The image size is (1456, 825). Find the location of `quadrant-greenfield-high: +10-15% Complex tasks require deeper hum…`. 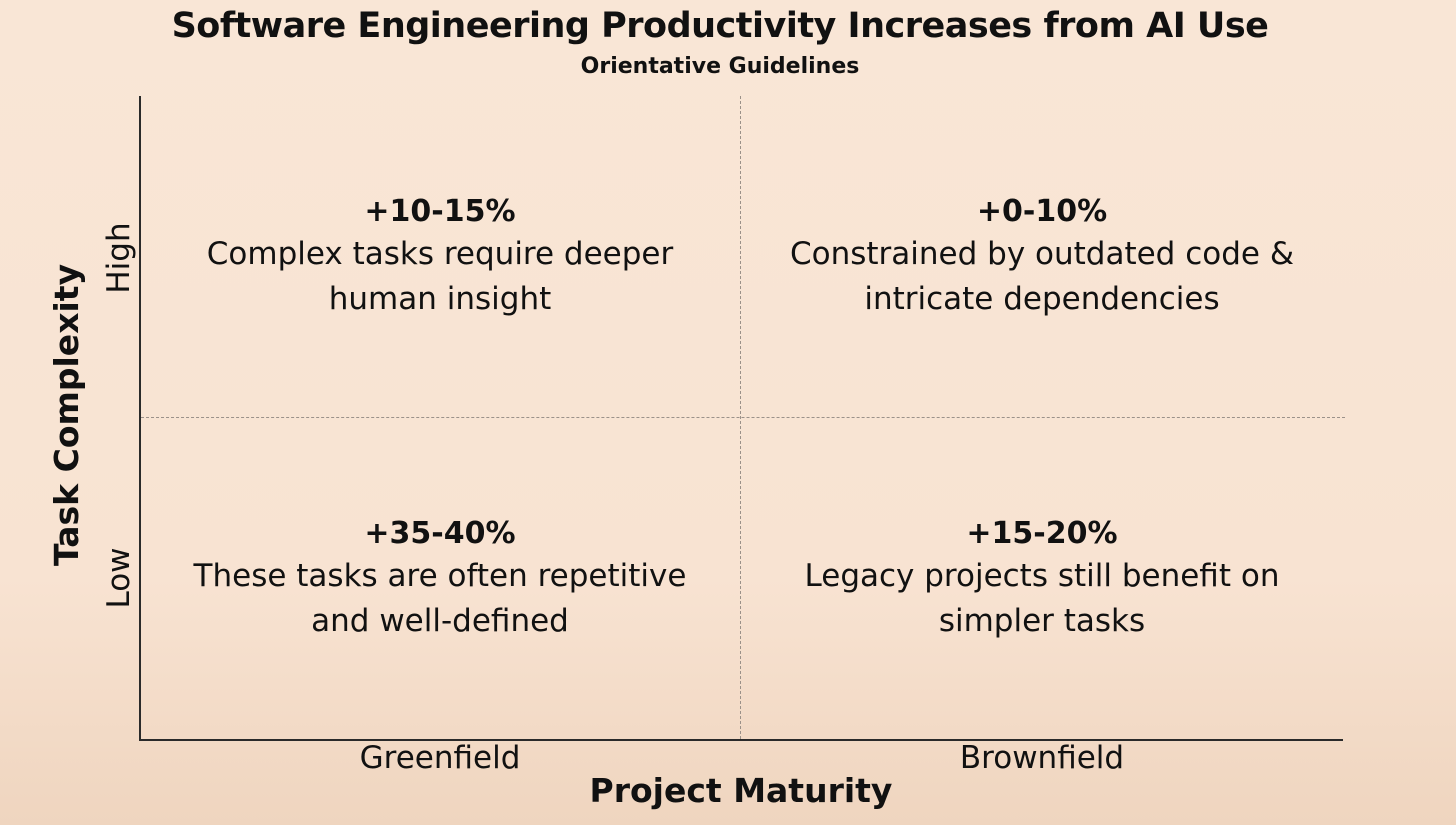

quadrant-greenfield-high: +10-15% Complex tasks require deeper hum… is located at coordinates (440, 257).